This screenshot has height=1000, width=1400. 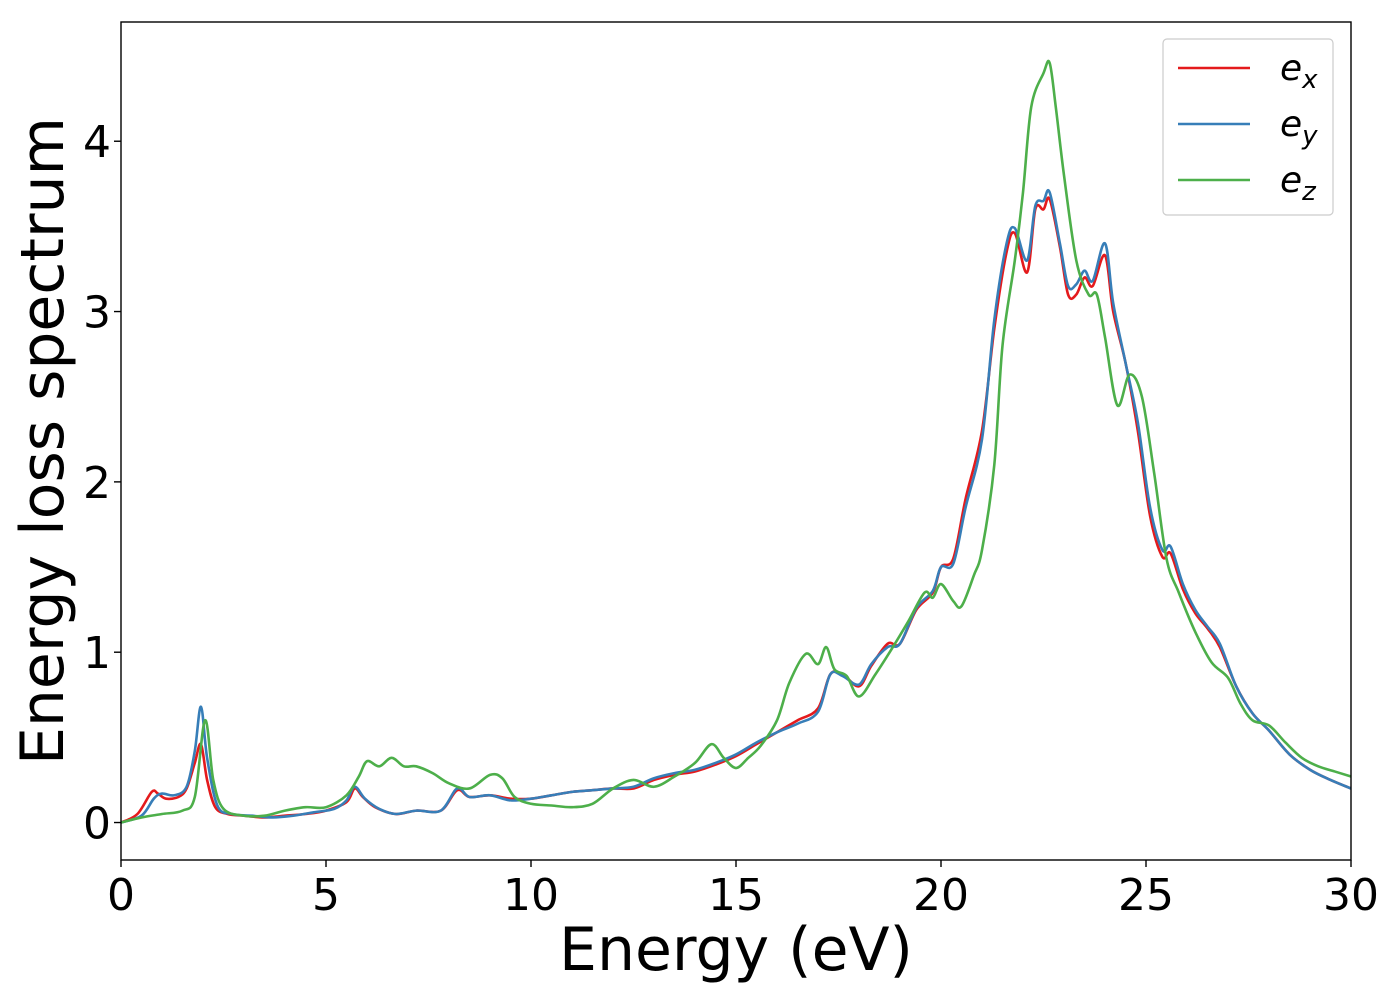 What do you see at coordinates (121, 895) in the screenshot?
I see `x-tick-label: 0` at bounding box center [121, 895].